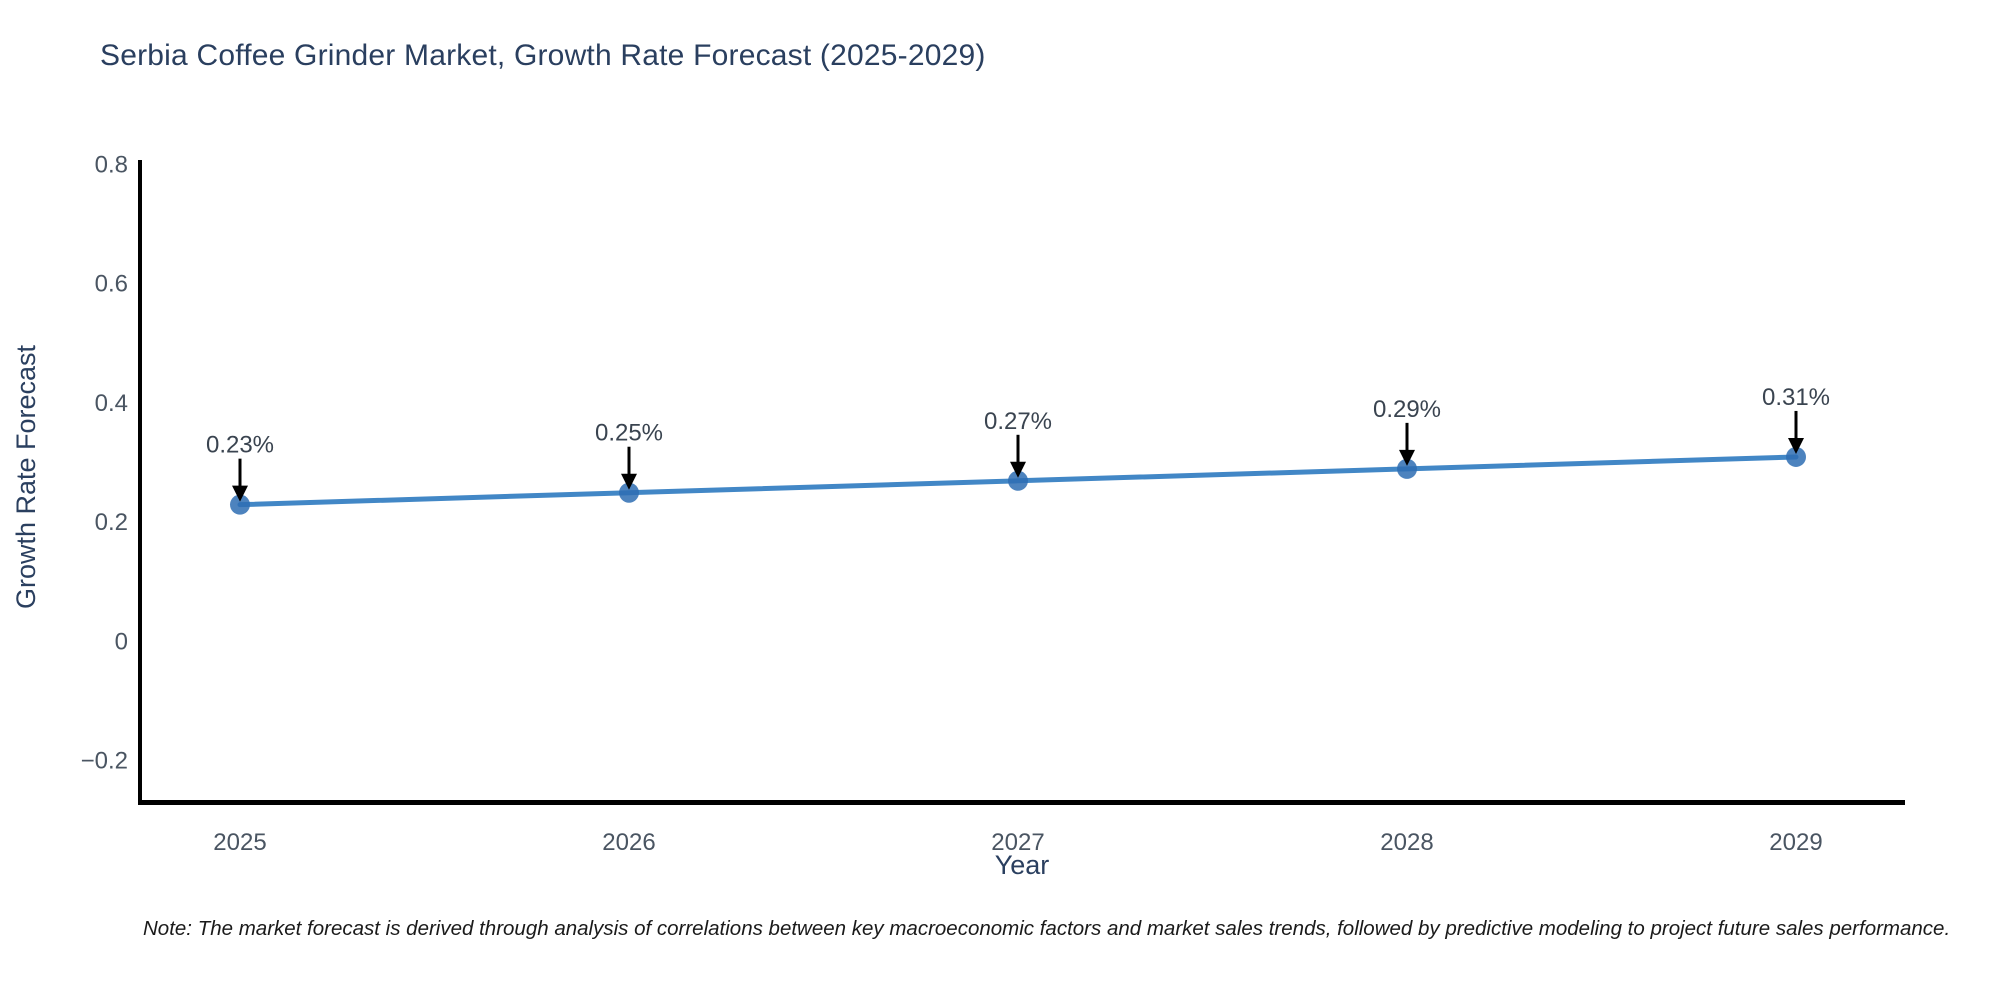  Describe the element at coordinates (628, 842) in the screenshot. I see `x-tick-label: 2026` at that location.